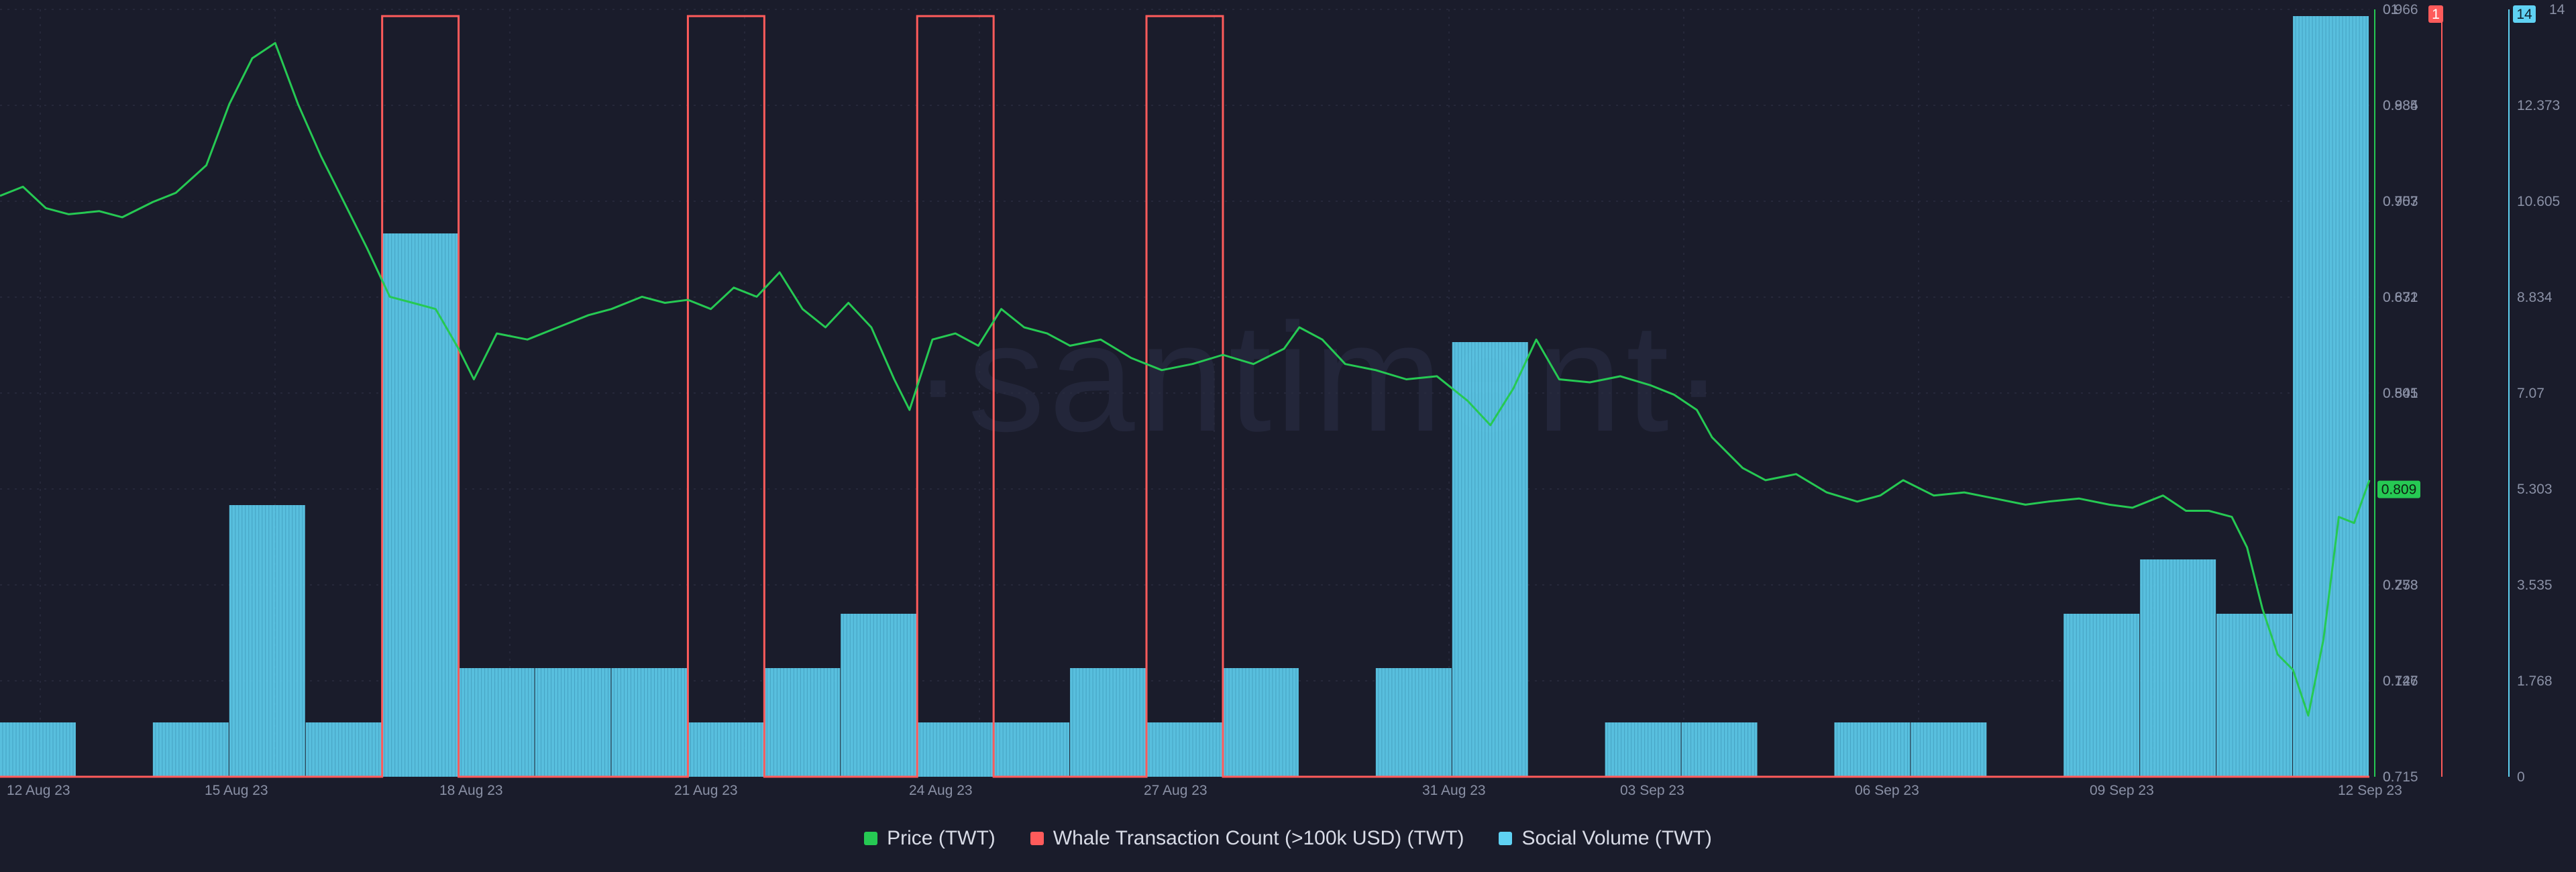 The image size is (2576, 872). I want to click on whale-axis-tick-5: 0.253, so click(2400, 585).